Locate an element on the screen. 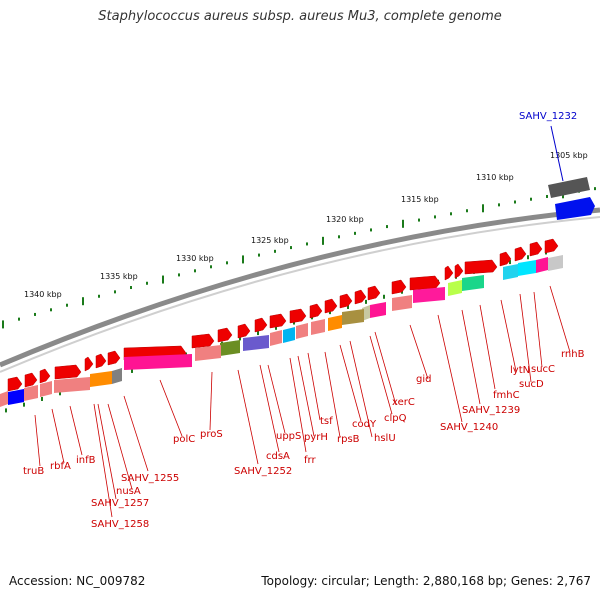 This screenshot has height=600, width=600. gene-label: cdsA is located at coordinates (278, 456).